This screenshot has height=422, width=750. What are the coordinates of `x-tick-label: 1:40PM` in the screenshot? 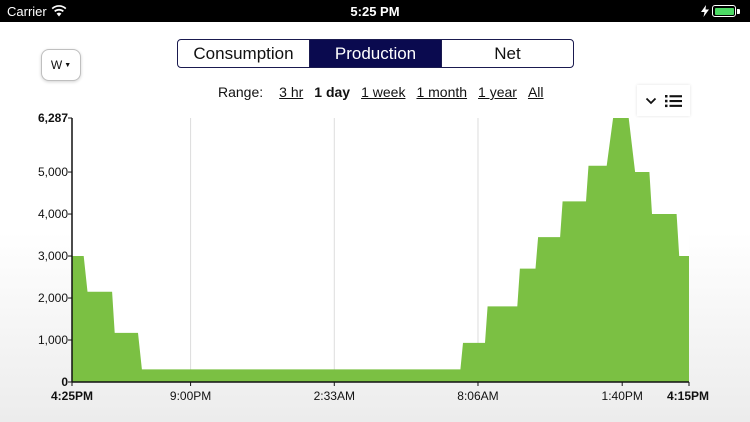 It's located at (622, 396).